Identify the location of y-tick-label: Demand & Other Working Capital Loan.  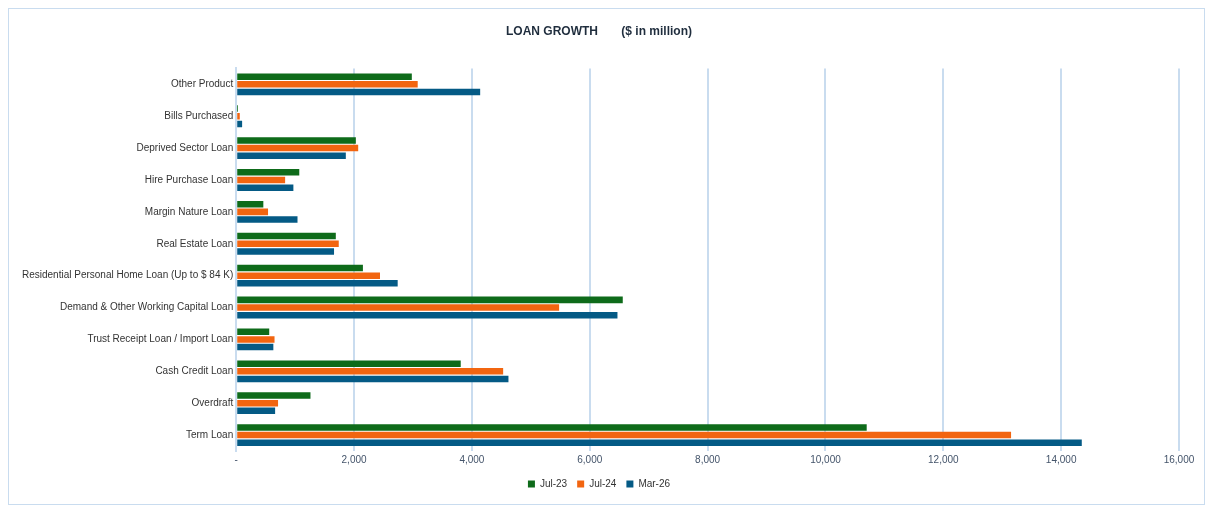
(146, 307).